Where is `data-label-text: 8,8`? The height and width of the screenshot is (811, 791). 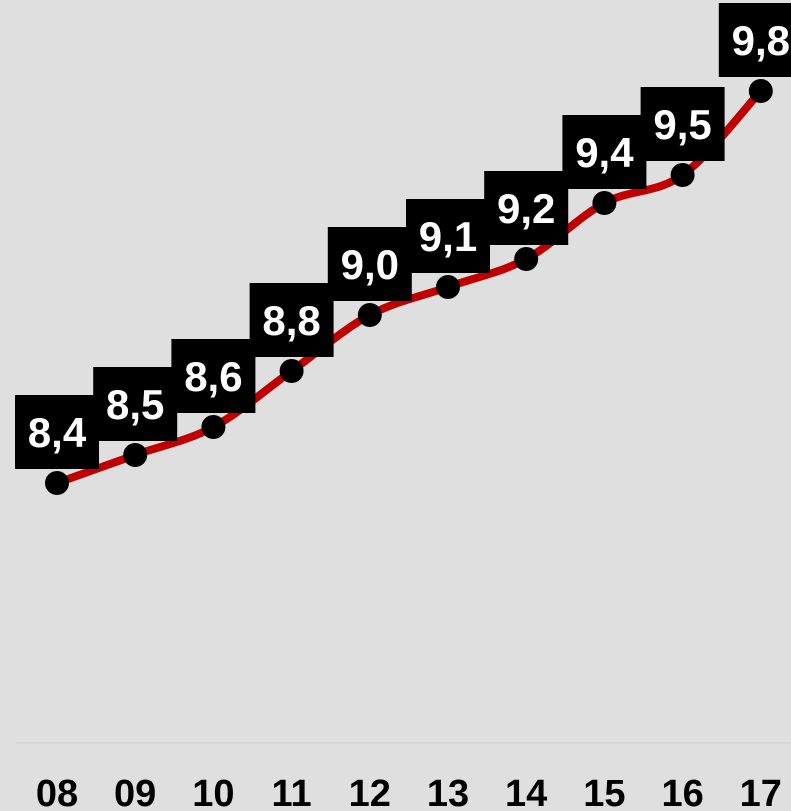 data-label-text: 8,8 is located at coordinates (291, 320).